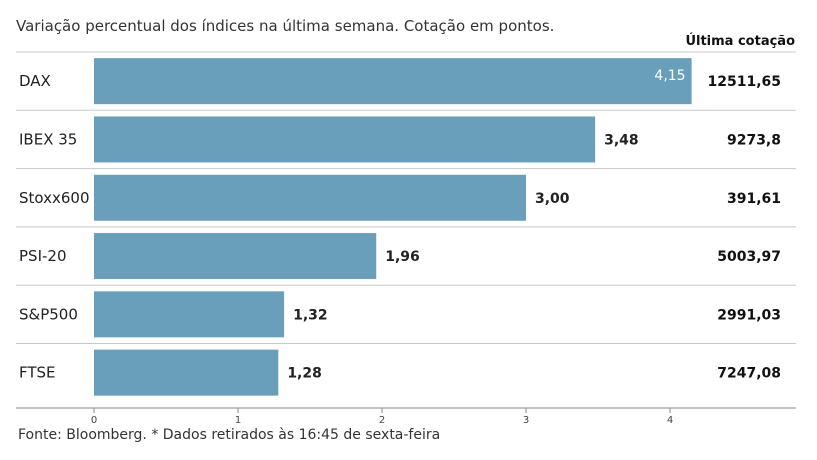  Describe the element at coordinates (744, 82) in the screenshot. I see `last-quote-value: 12511,65` at that location.